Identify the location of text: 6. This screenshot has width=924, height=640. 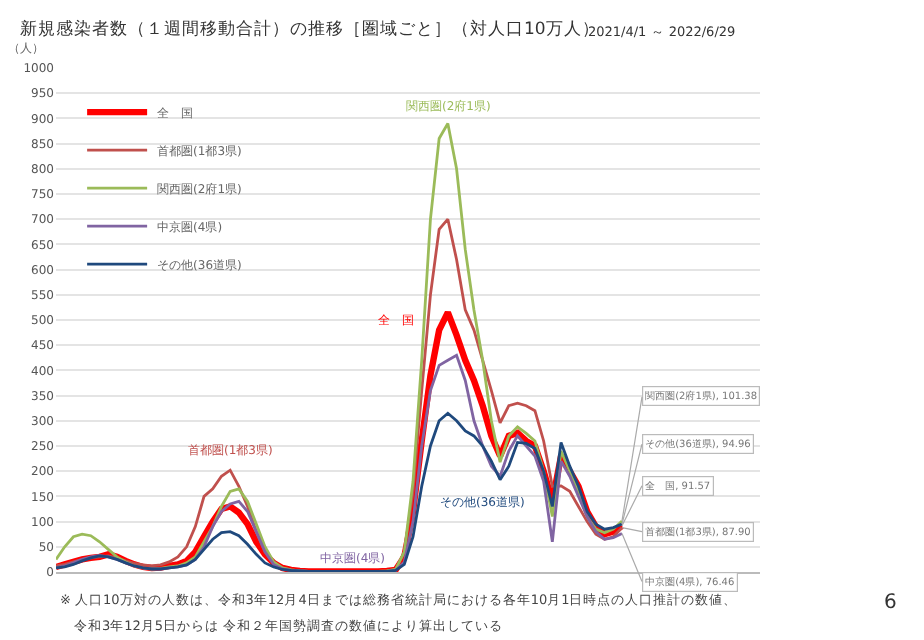
(890, 603).